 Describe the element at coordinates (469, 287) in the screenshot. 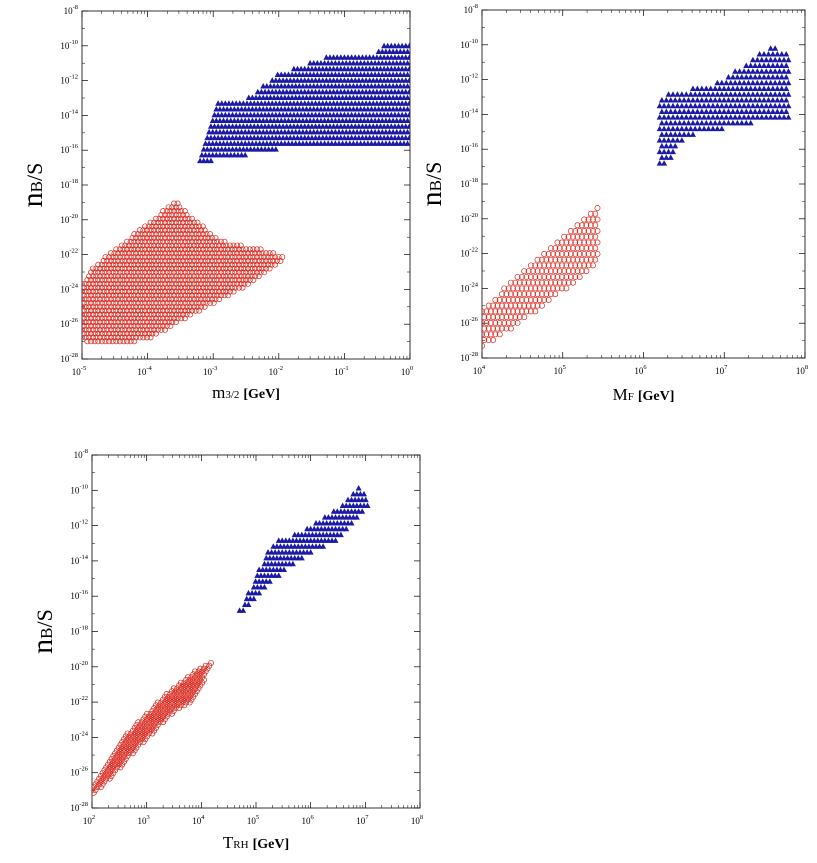

I see `y-tick-label: 10-24` at that location.